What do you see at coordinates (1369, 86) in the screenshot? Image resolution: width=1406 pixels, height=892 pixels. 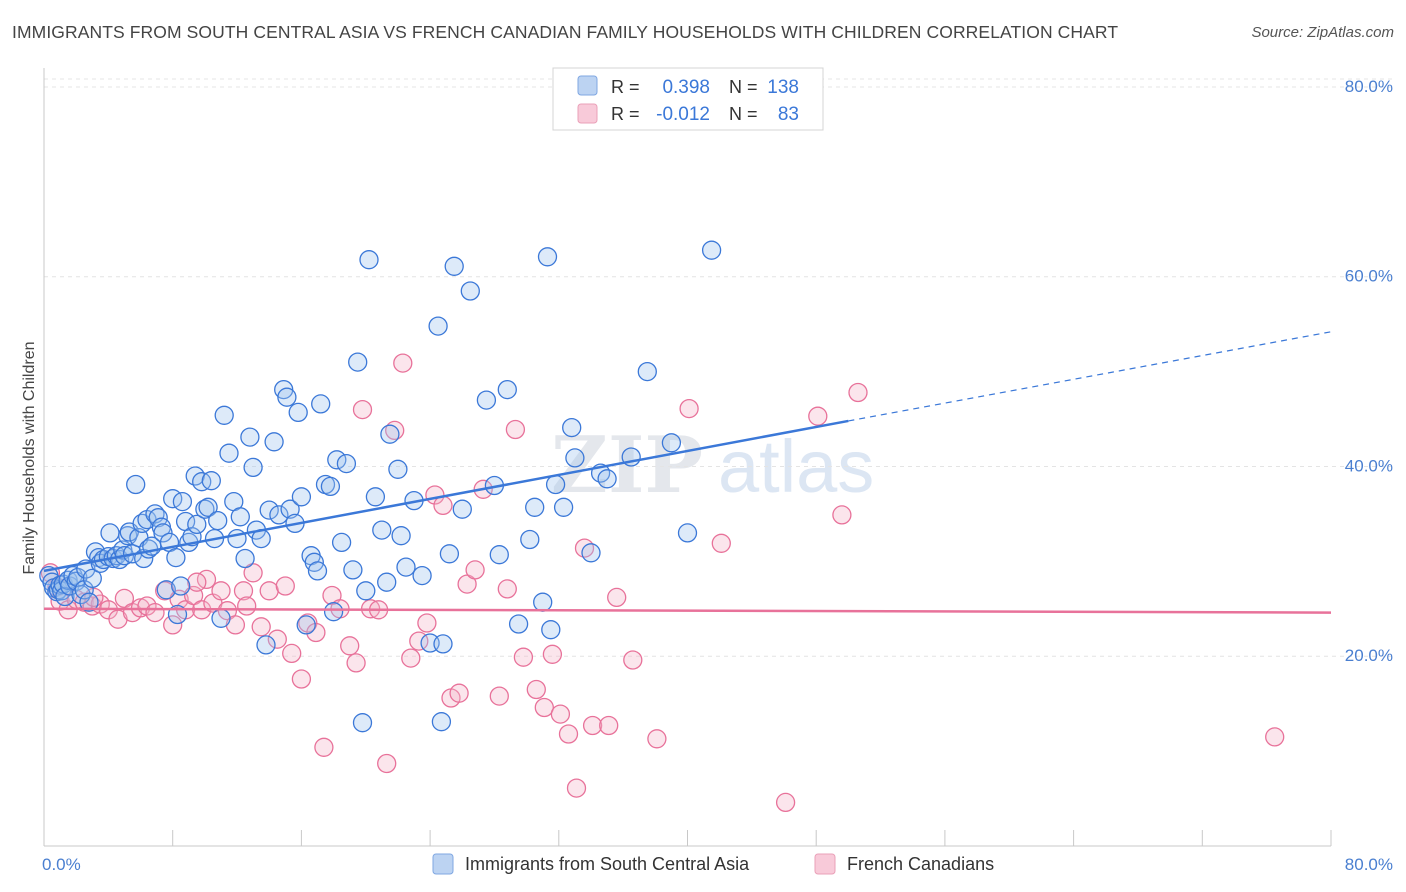 I see `y-tick-label-80: 80.0%` at bounding box center [1369, 86].